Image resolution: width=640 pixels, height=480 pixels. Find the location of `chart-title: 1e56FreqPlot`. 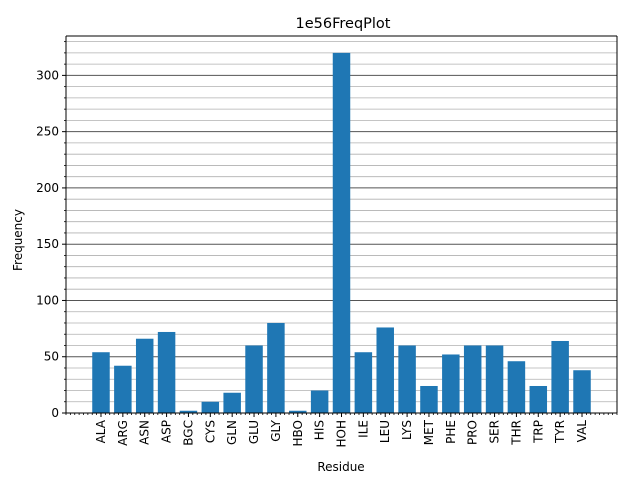

chart-title: 1e56FreqPlot is located at coordinates (343, 24).